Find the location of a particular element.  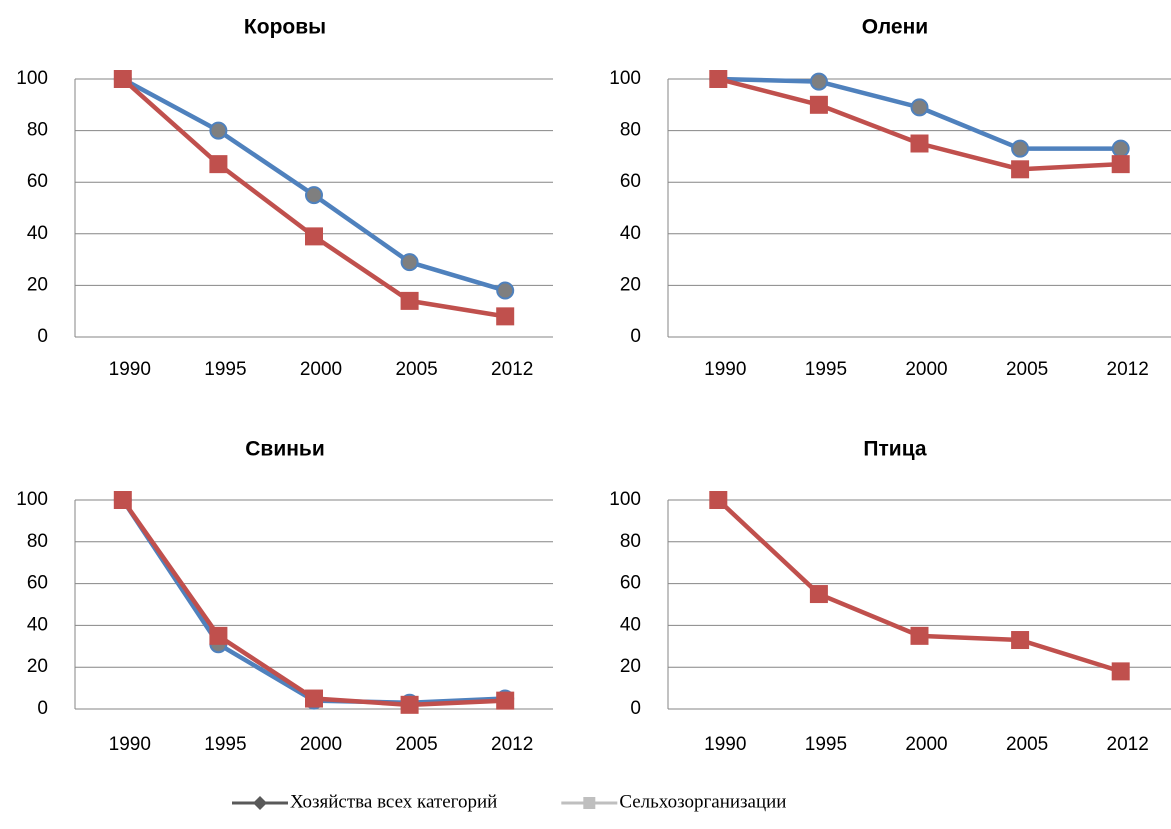

chart-title: Олени is located at coordinates (895, 27).